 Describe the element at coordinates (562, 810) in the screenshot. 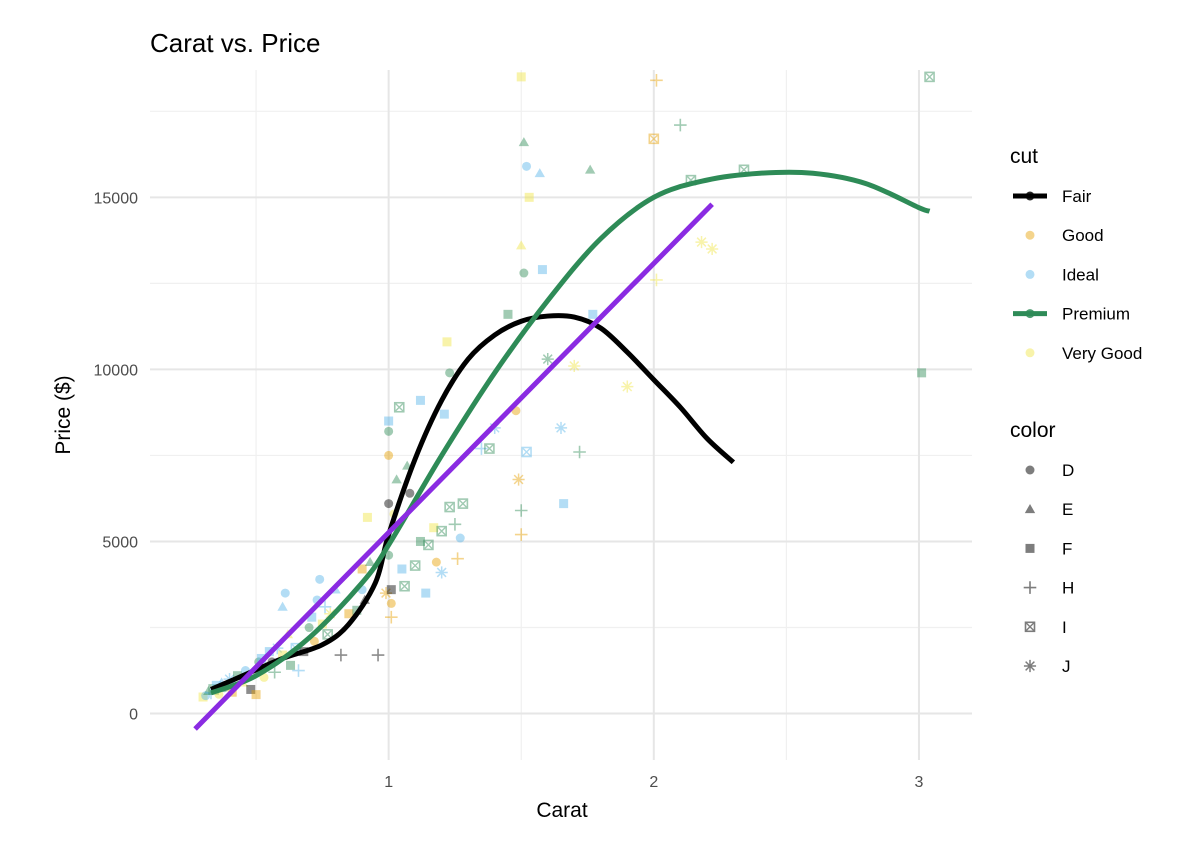

I see `x-axis-label: Carat` at that location.